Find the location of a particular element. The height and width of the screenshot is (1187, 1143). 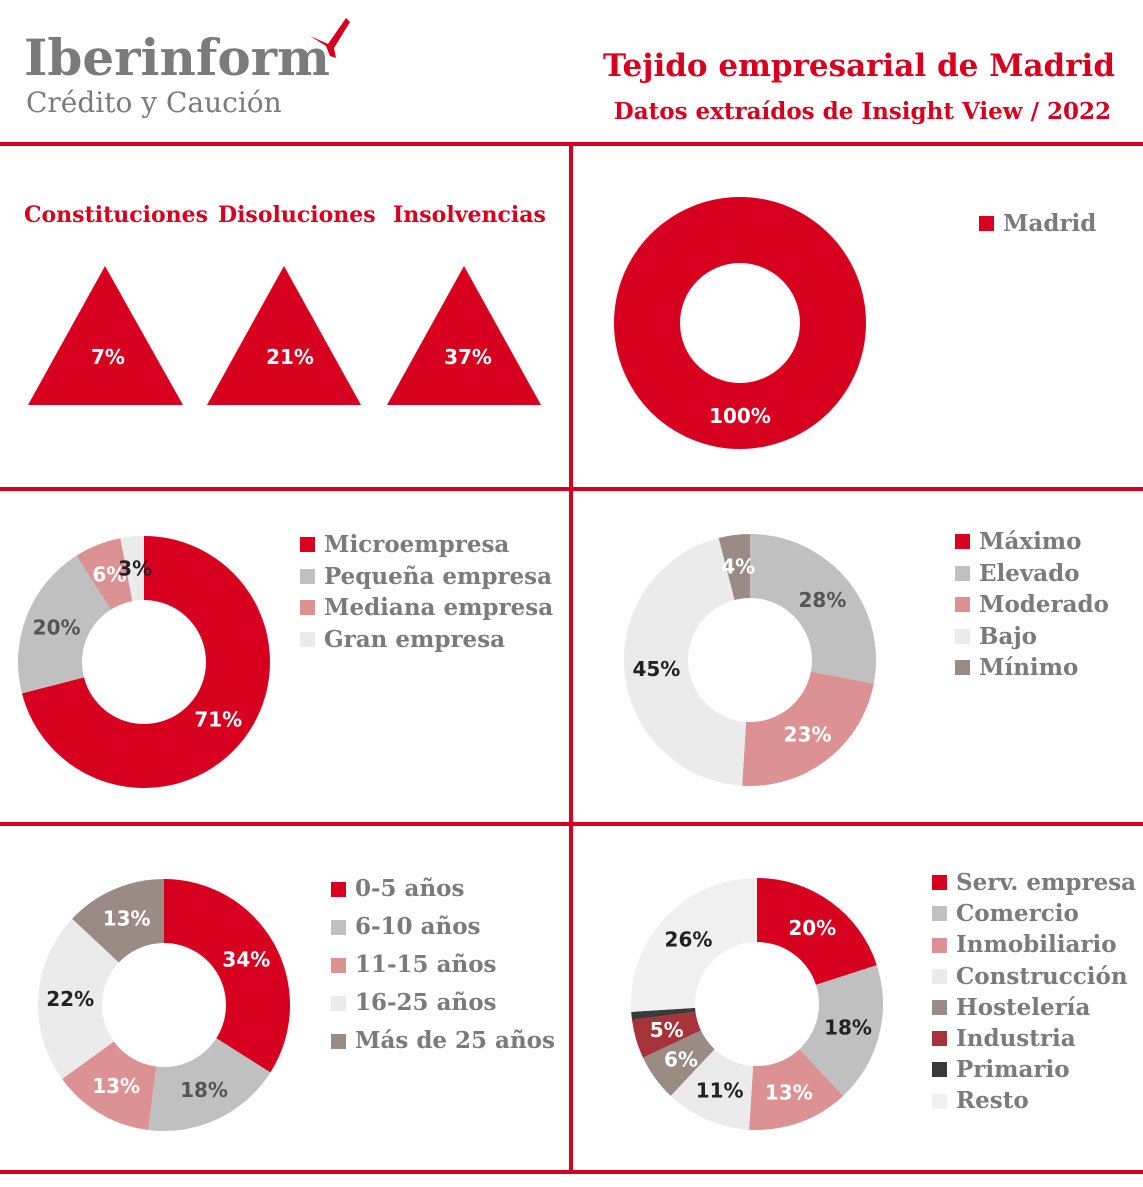

legend-item-maximo: Máximo is located at coordinates (1032, 542).